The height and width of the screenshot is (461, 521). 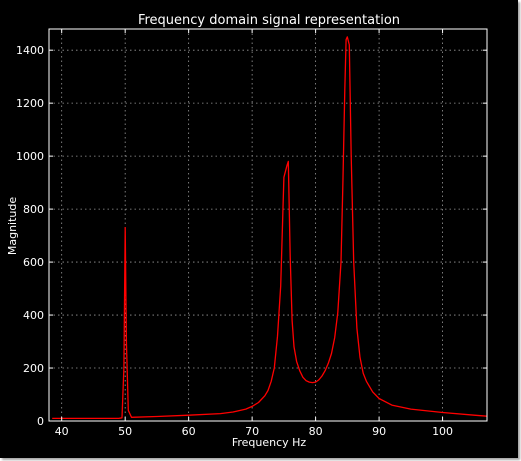 What do you see at coordinates (30, 50) in the screenshot?
I see `y-tick-label: 1400` at bounding box center [30, 50].